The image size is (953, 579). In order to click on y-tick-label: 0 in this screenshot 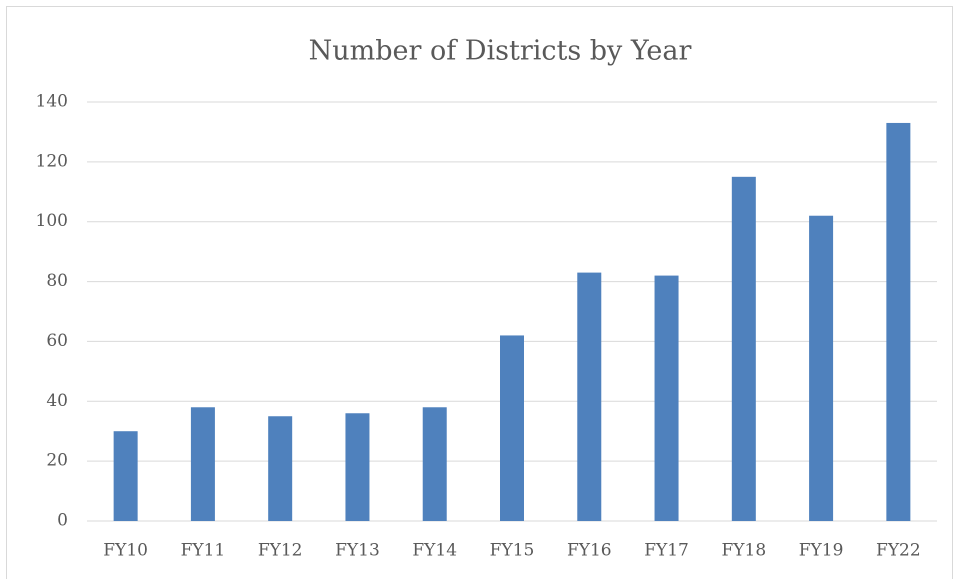, I will do `click(62, 521)`.